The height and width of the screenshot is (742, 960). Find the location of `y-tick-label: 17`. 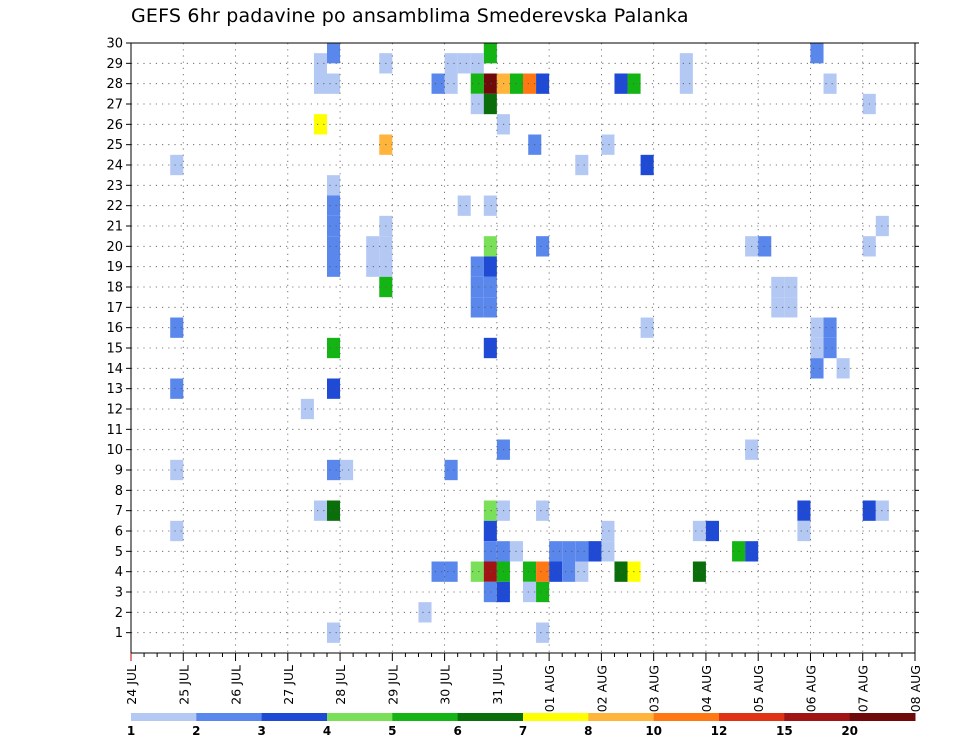

y-tick-label: 17 is located at coordinates (114, 308).